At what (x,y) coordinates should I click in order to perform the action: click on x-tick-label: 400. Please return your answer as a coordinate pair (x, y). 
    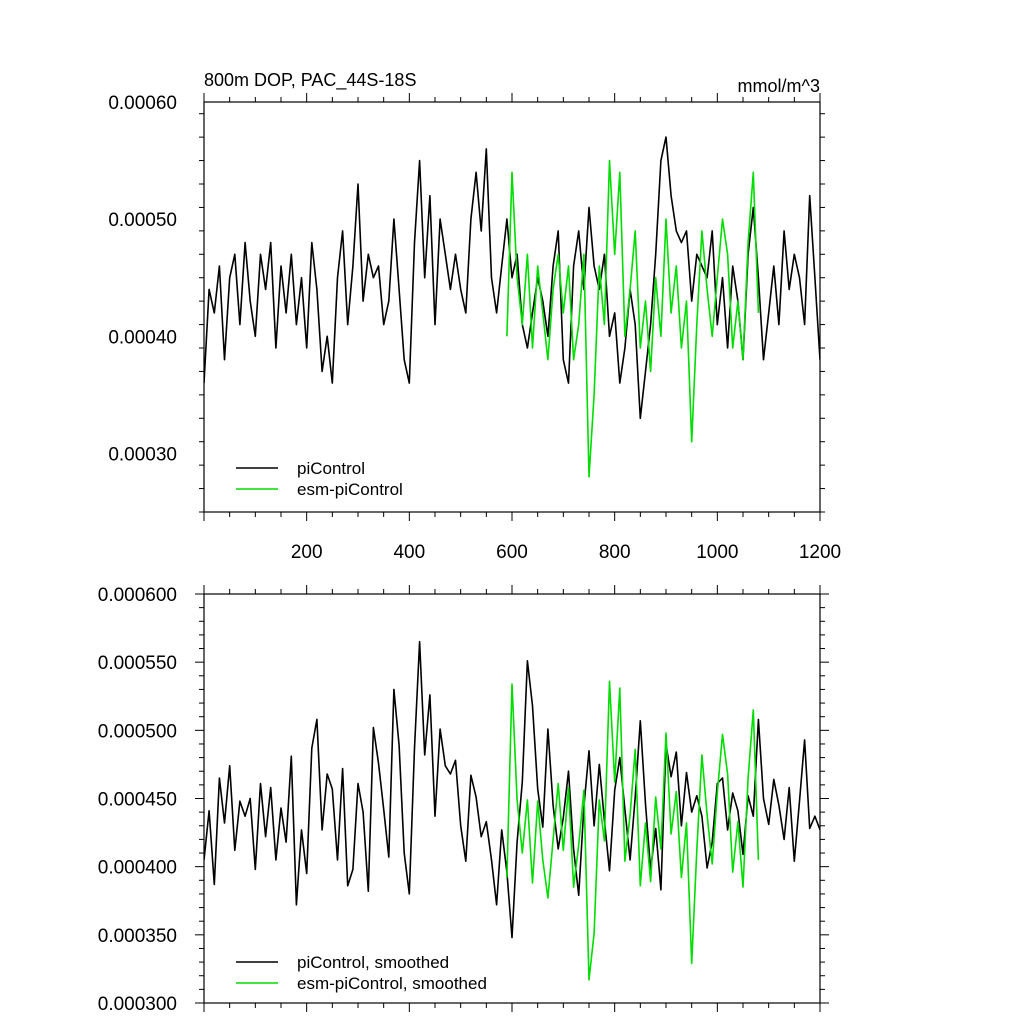
    Looking at the image, I should click on (409, 552).